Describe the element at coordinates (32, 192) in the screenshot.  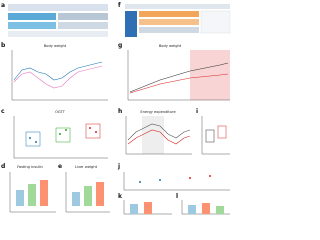
I see `plot-d` at that location.